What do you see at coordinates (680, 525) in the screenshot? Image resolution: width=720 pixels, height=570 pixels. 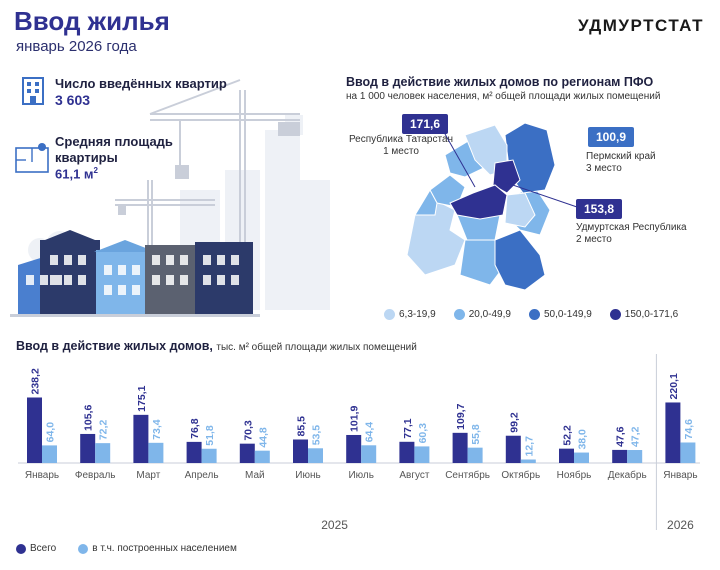 I see `year-label: 2026` at bounding box center [680, 525].